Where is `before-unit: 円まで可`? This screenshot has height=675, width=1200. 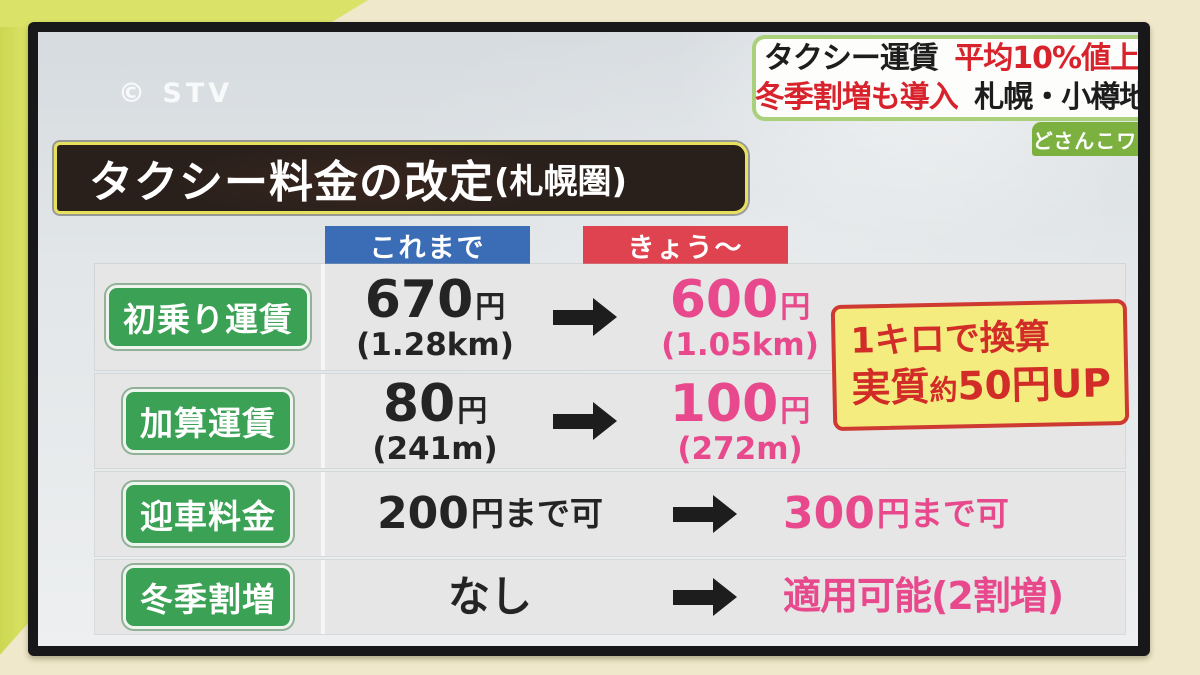
before-unit: 円まで可 is located at coordinates (536, 513).